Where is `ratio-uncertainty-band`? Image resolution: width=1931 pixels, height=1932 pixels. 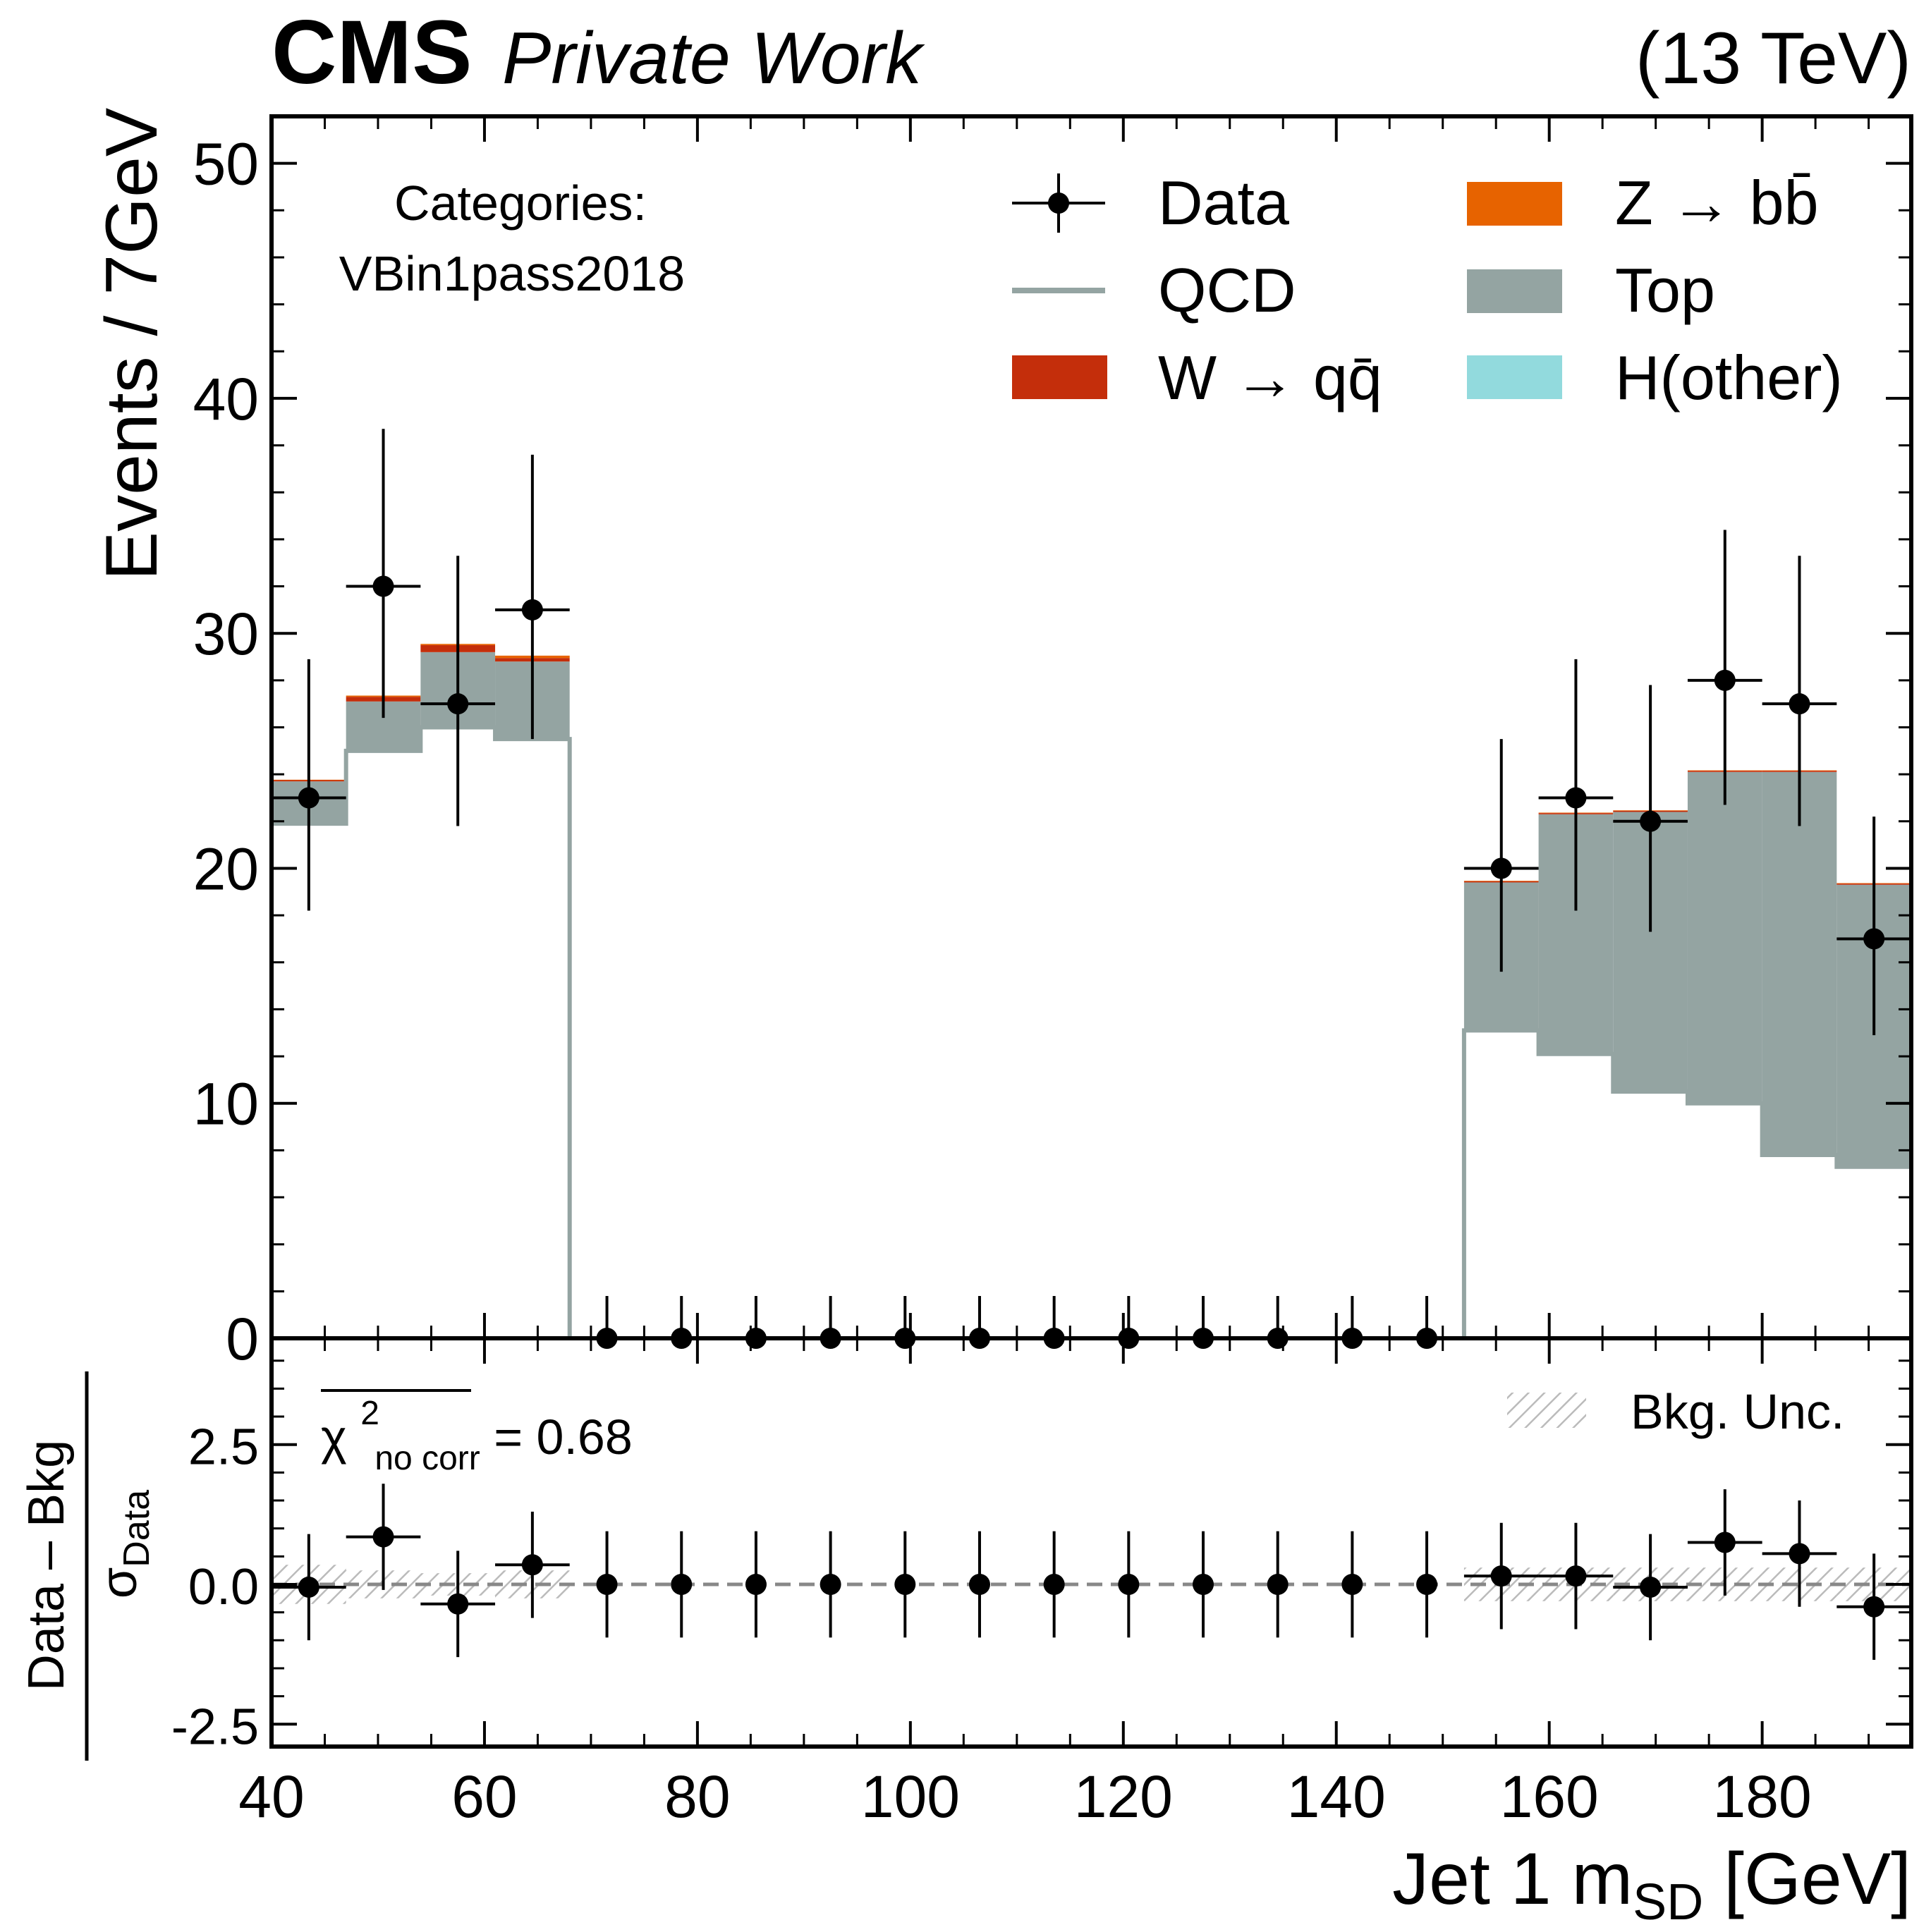
ratio-uncertainty-band is located at coordinates (1091, 1585).